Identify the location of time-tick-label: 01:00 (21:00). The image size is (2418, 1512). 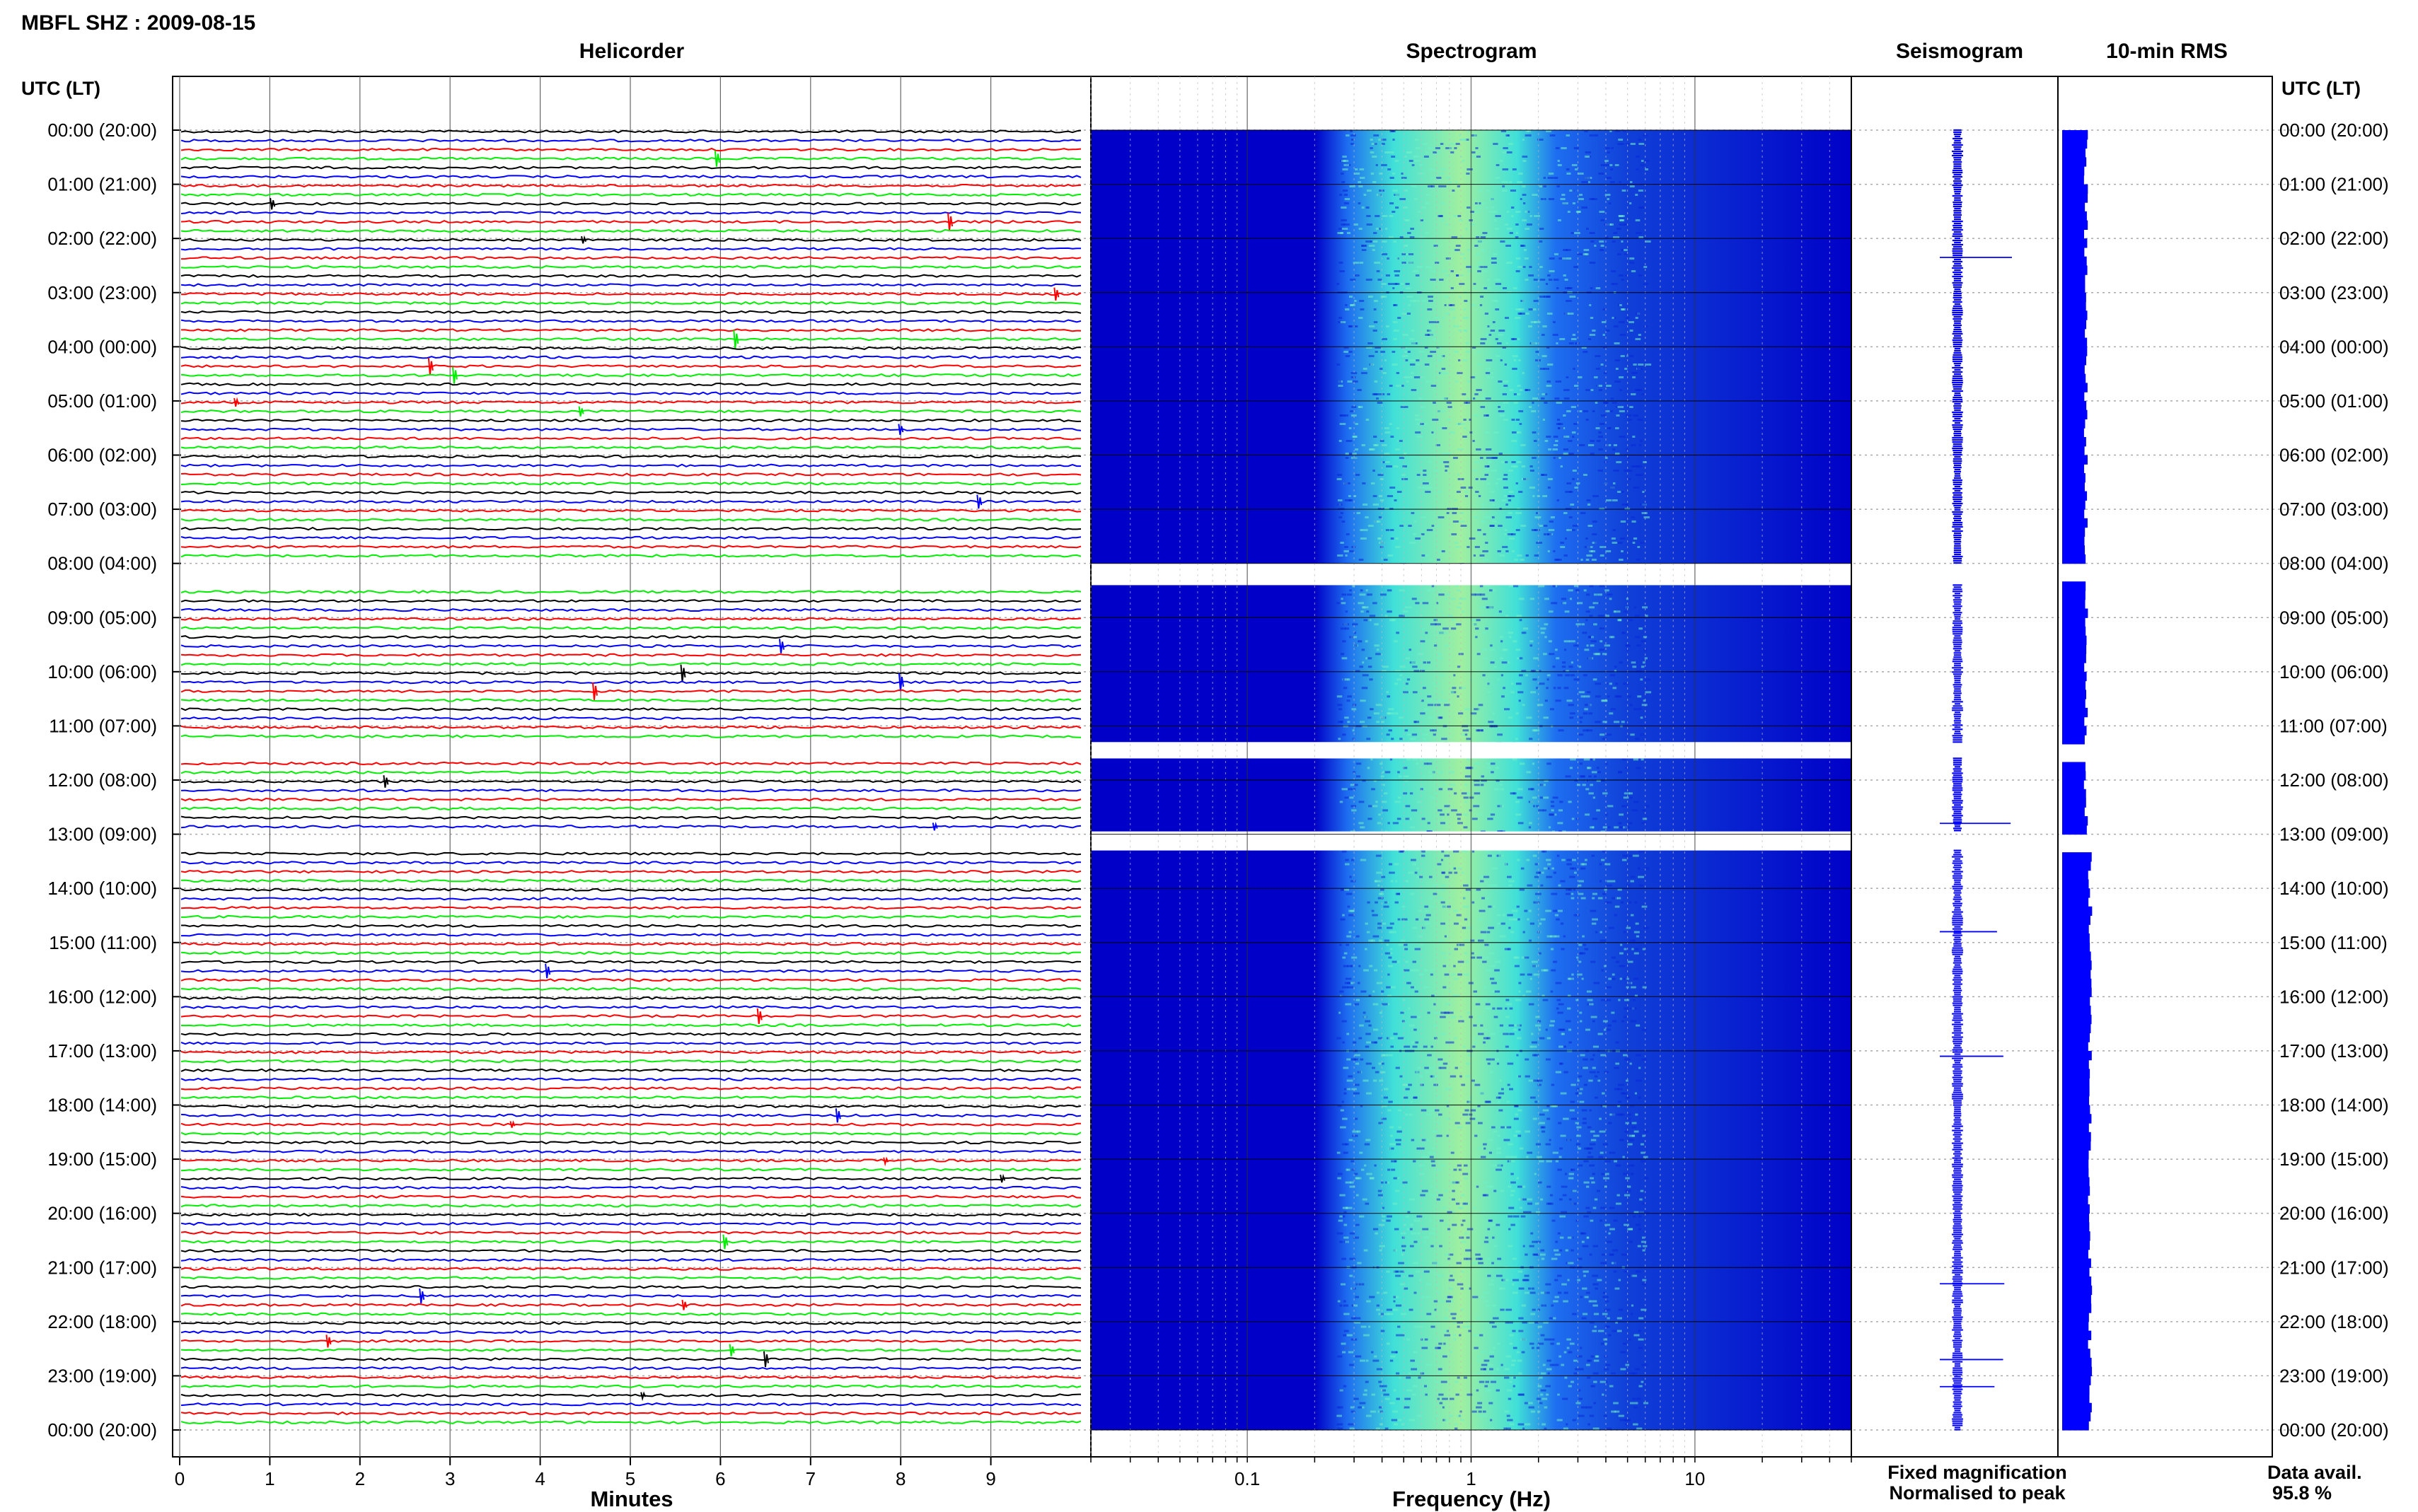
(102, 184).